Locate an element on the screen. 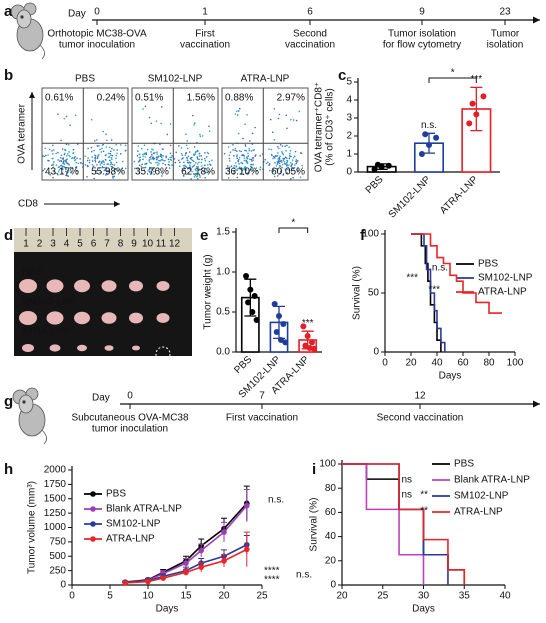  ruler-number: 8 is located at coordinates (121, 244).